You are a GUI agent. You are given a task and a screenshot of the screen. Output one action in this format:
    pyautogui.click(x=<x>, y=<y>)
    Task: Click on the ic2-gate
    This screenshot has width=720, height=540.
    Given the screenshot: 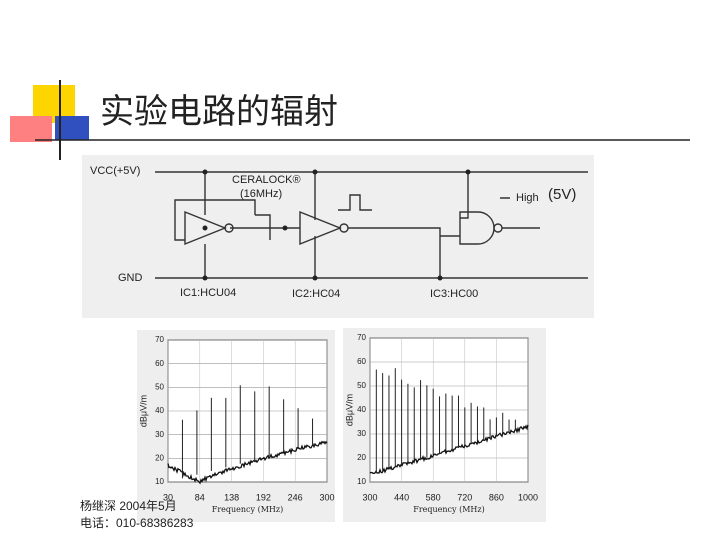 What is the action you would take?
    pyautogui.click(x=320, y=228)
    